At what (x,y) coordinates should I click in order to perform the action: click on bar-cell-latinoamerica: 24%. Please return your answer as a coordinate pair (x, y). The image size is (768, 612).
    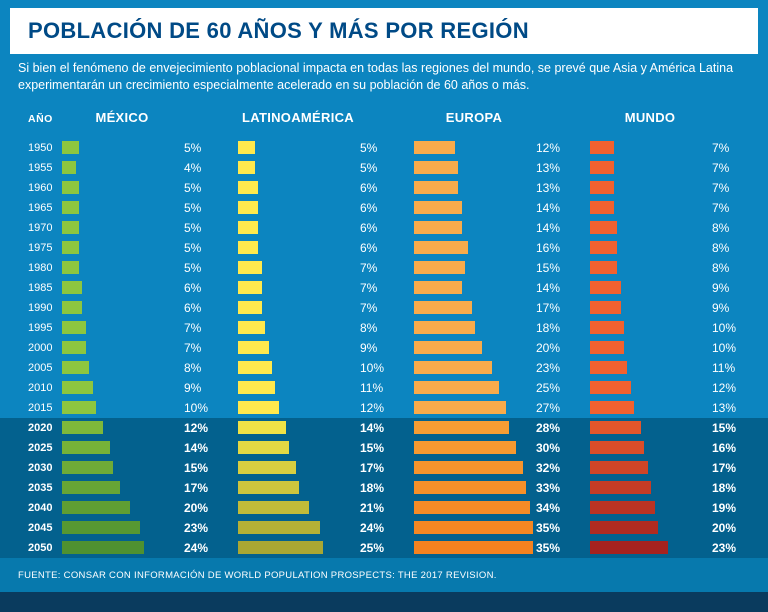
    Looking at the image, I should click on (326, 528).